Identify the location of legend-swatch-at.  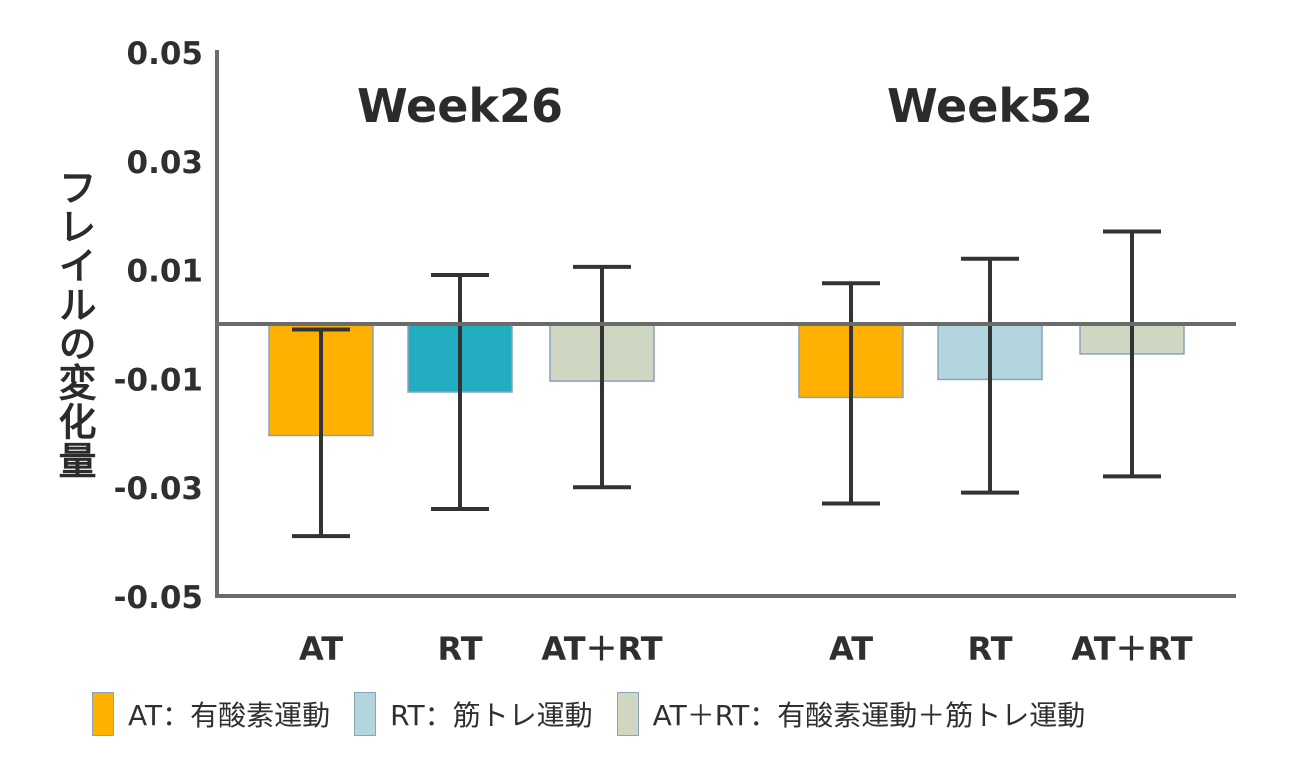
(103, 714).